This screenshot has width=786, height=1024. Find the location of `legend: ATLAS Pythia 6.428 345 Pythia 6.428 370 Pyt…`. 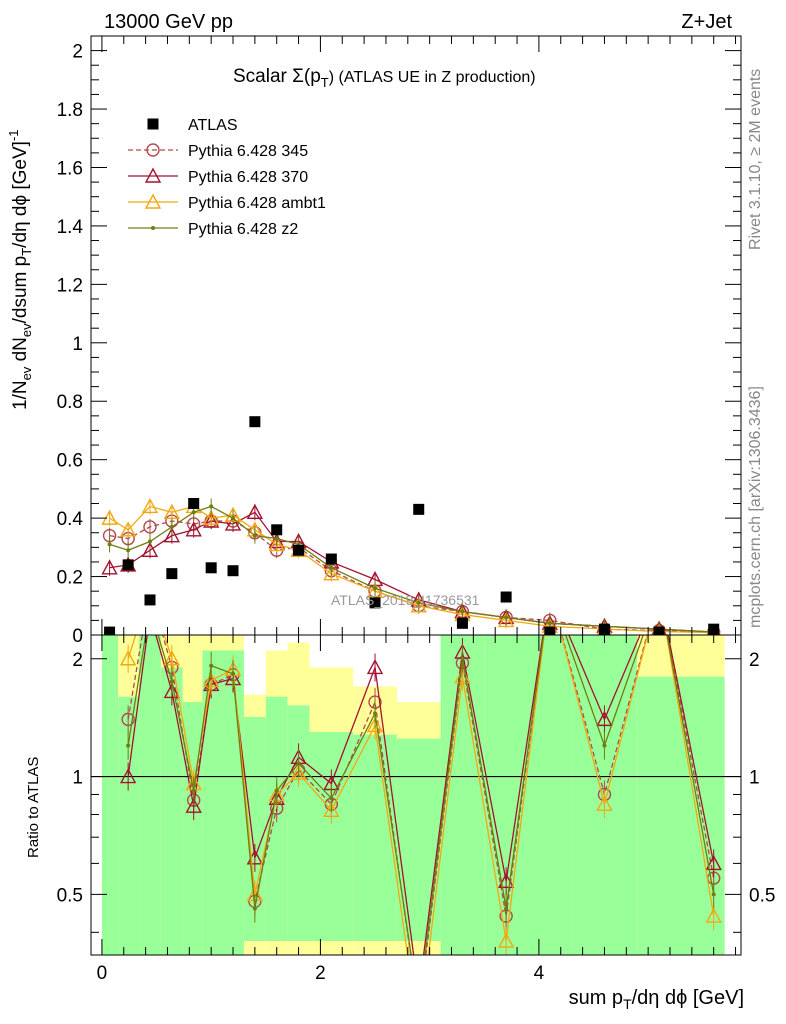

legend: ATLAS Pythia 6.428 345 Pythia 6.428 370 Pyt… is located at coordinates (227, 177).